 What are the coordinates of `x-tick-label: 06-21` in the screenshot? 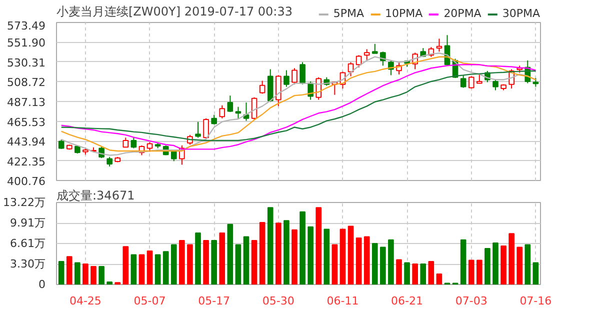 It's located at (407, 301).